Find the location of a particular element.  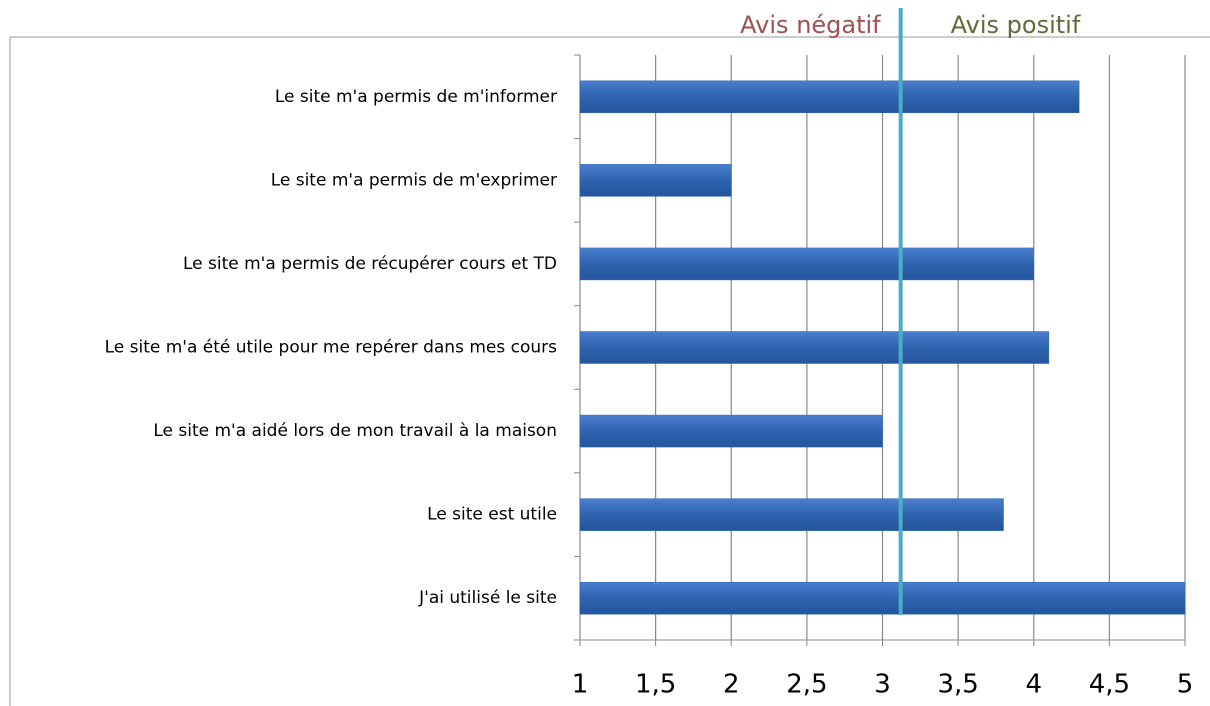

x-tick-label: 1,5 is located at coordinates (655, 685).